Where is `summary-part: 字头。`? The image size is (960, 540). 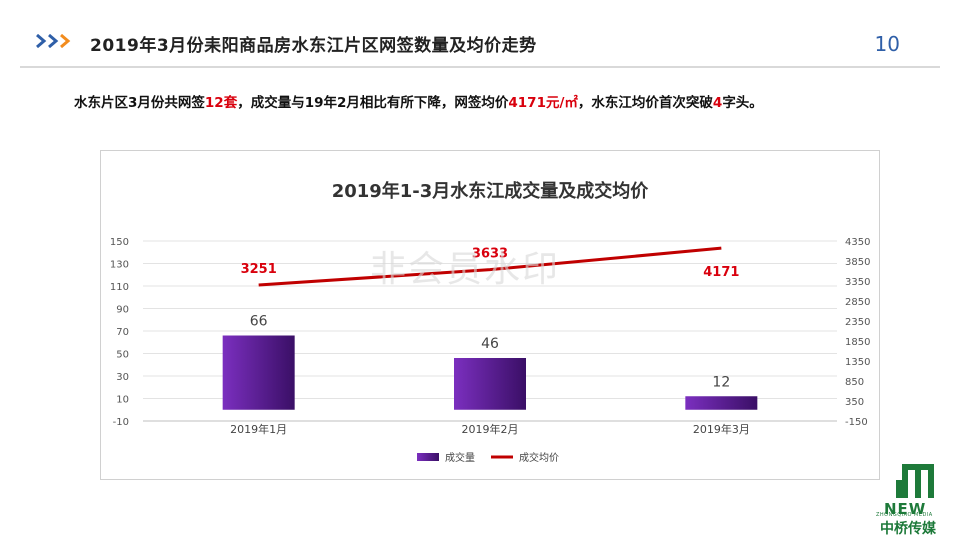
summary-part: 字头。 is located at coordinates (742, 103).